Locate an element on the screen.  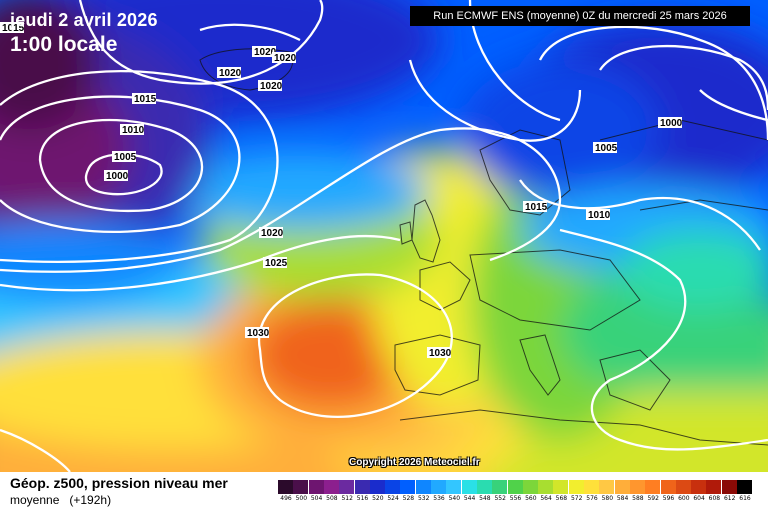
map-title: Géop. z500, pression niveau mer is located at coordinates (119, 483).